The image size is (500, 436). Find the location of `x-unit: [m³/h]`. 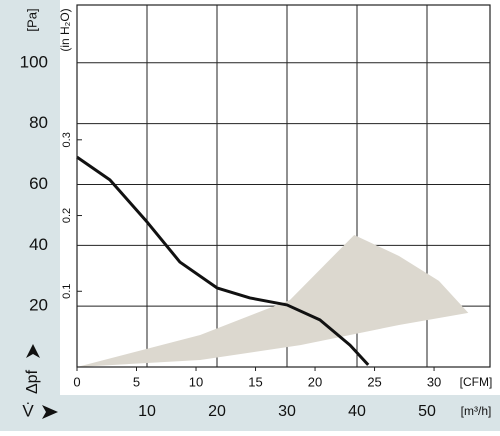

x-unit: [m³/h] is located at coordinates (476, 411).